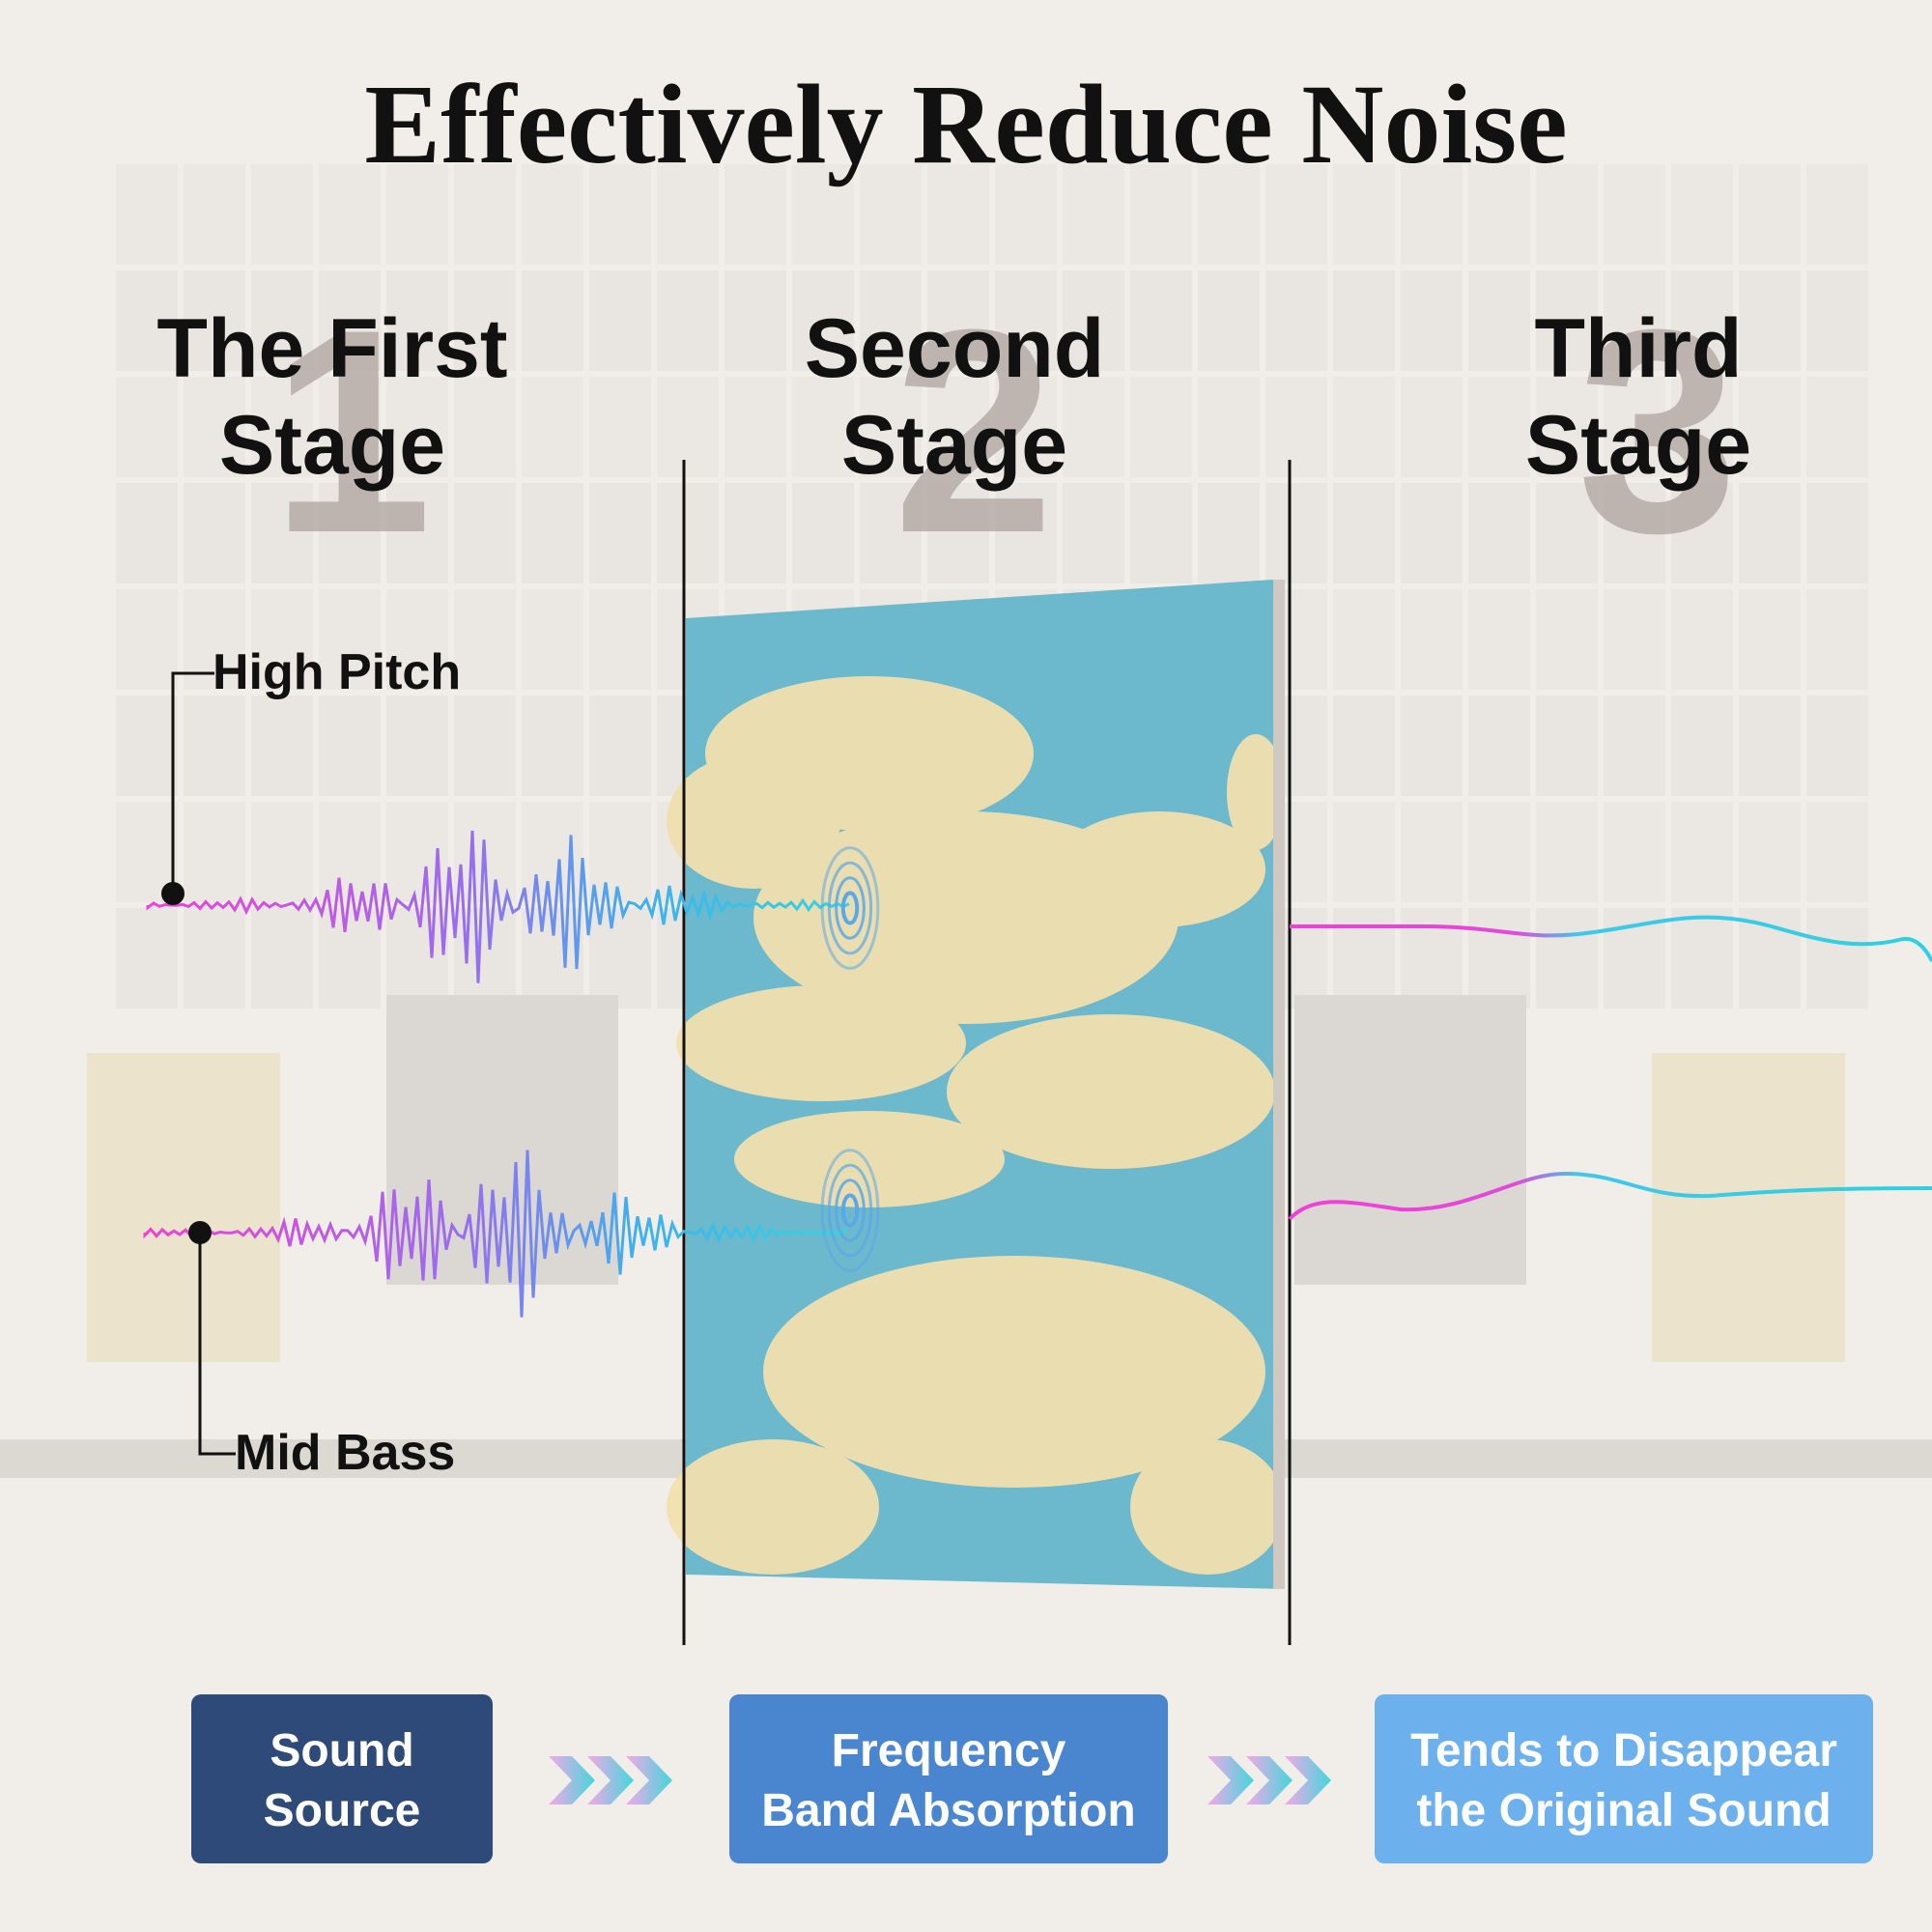  I want to click on label-mid: Mid Bass, so click(345, 1453).